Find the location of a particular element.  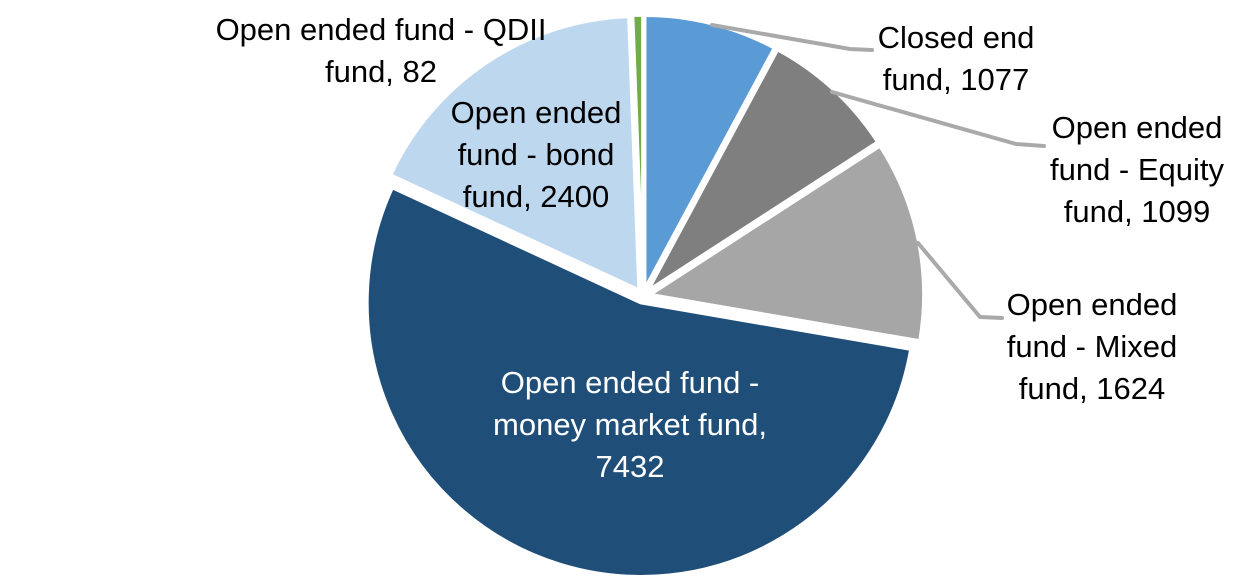

data-label-line: money market fund, is located at coordinates (630, 424).